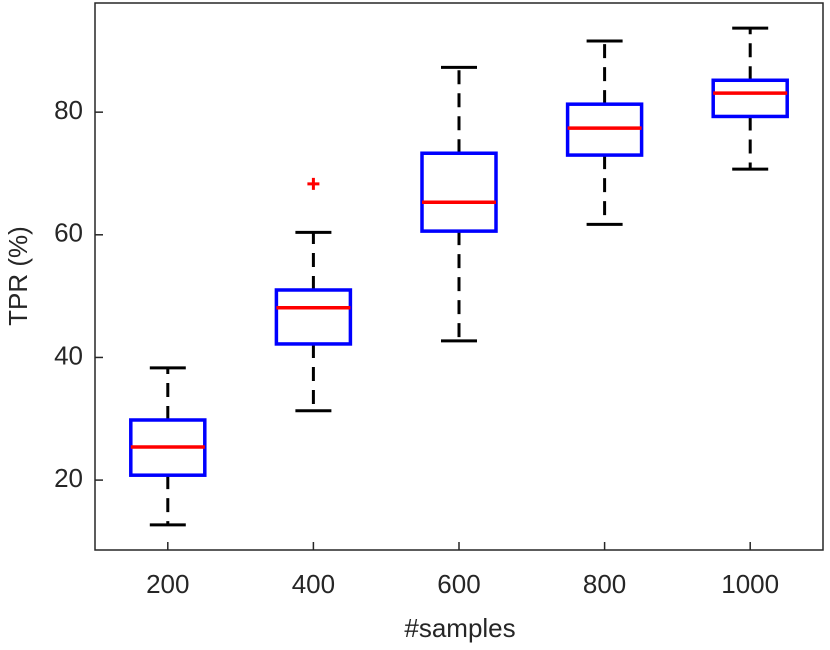 This screenshot has height=650, width=830. Describe the element at coordinates (458, 584) in the screenshot. I see `x-tick-label: 600` at that location.